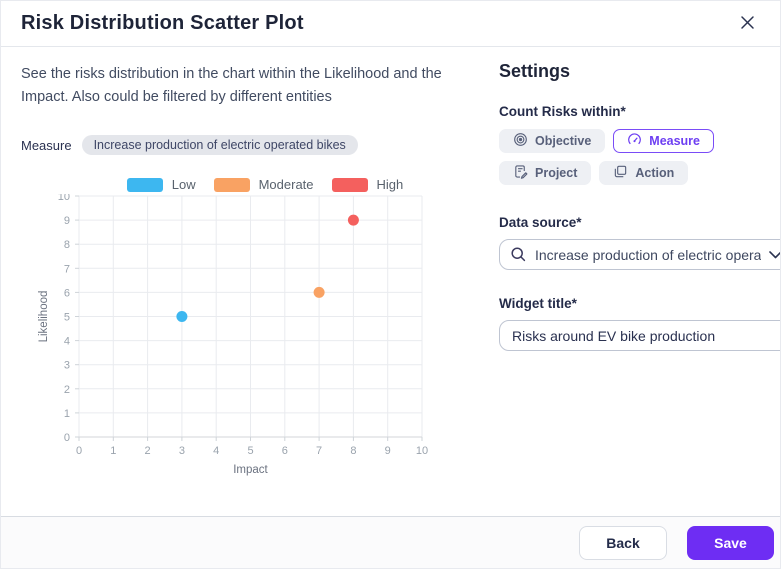  Describe the element at coordinates (639, 335) in the screenshot. I see `widget-title-input` at that location.